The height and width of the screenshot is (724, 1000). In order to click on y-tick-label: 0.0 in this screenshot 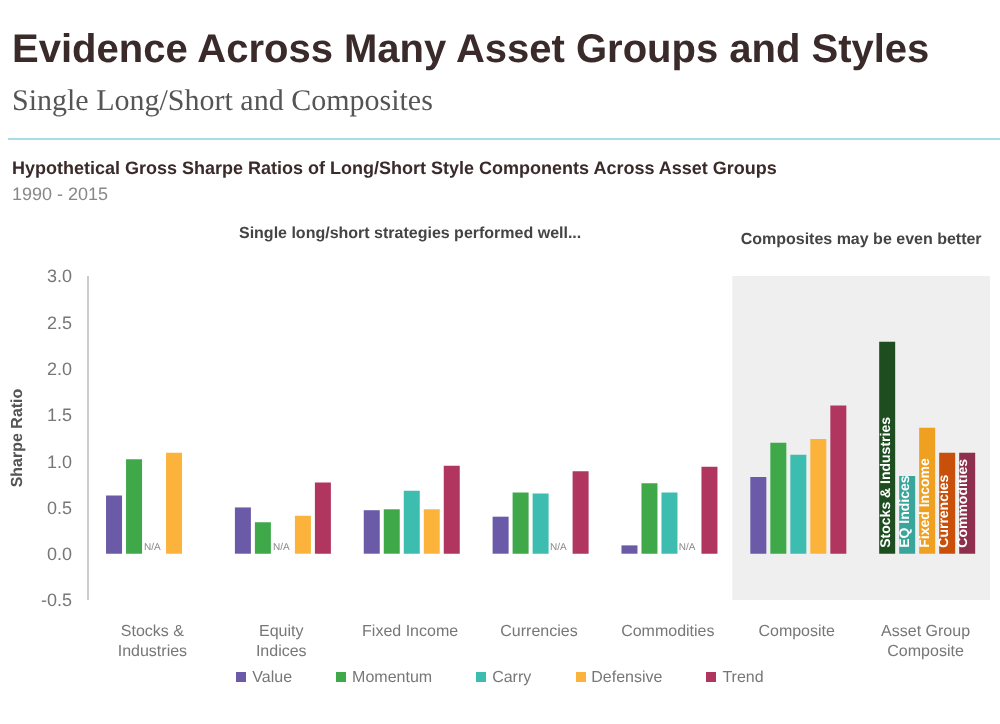, I will do `click(59, 554)`.